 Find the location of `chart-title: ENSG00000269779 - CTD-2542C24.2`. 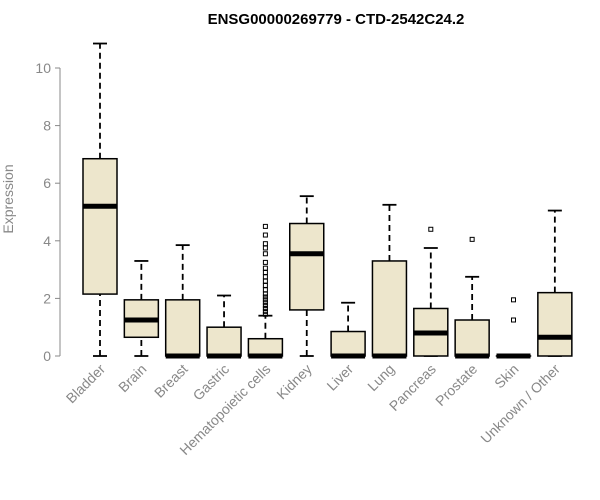

chart-title: ENSG00000269779 - CTD-2542C24.2 is located at coordinates (336, 19).